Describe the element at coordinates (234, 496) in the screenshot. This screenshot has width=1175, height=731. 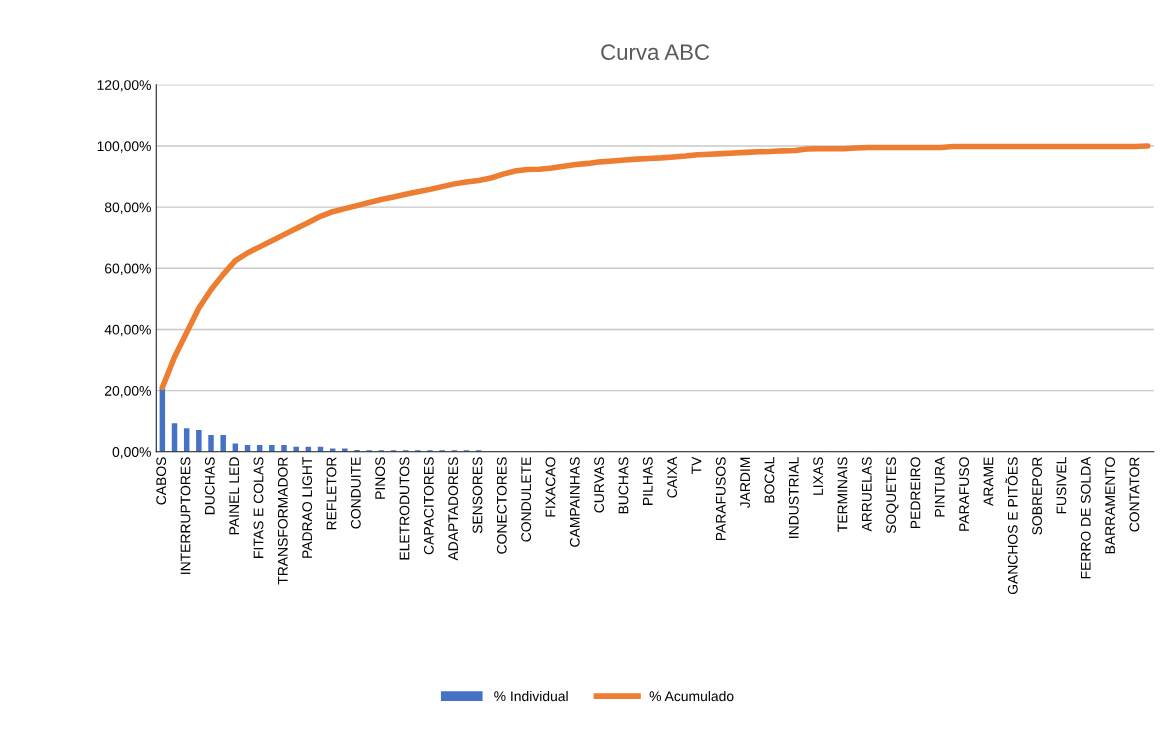
I see `x-tick-label: PAINEL LED` at that location.